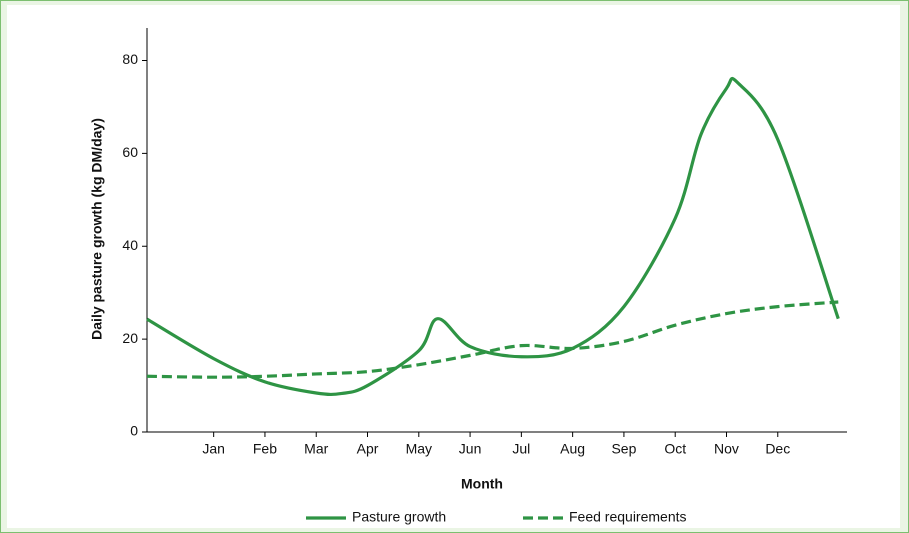  What do you see at coordinates (134, 431) in the screenshot?
I see `y-tick-label: 0` at bounding box center [134, 431].